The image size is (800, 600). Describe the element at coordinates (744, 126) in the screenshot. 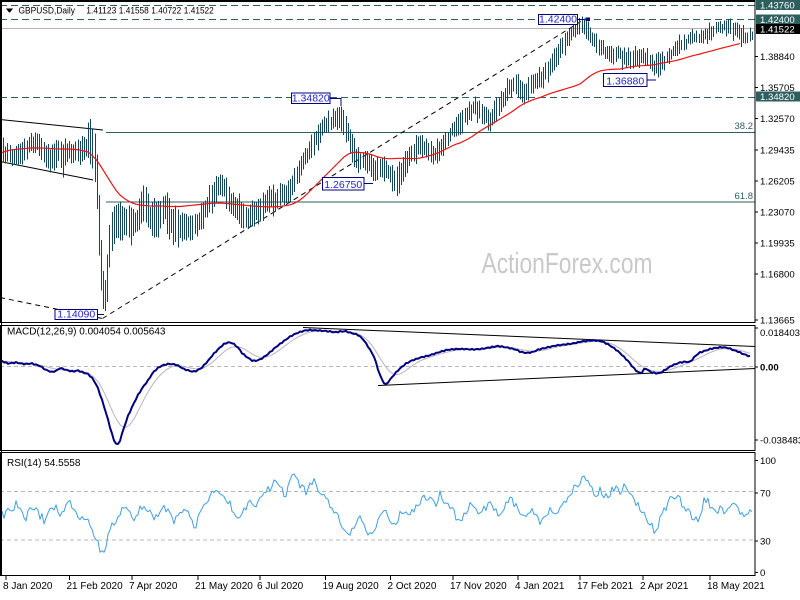

I see `svg-text: 38.2` at that location.